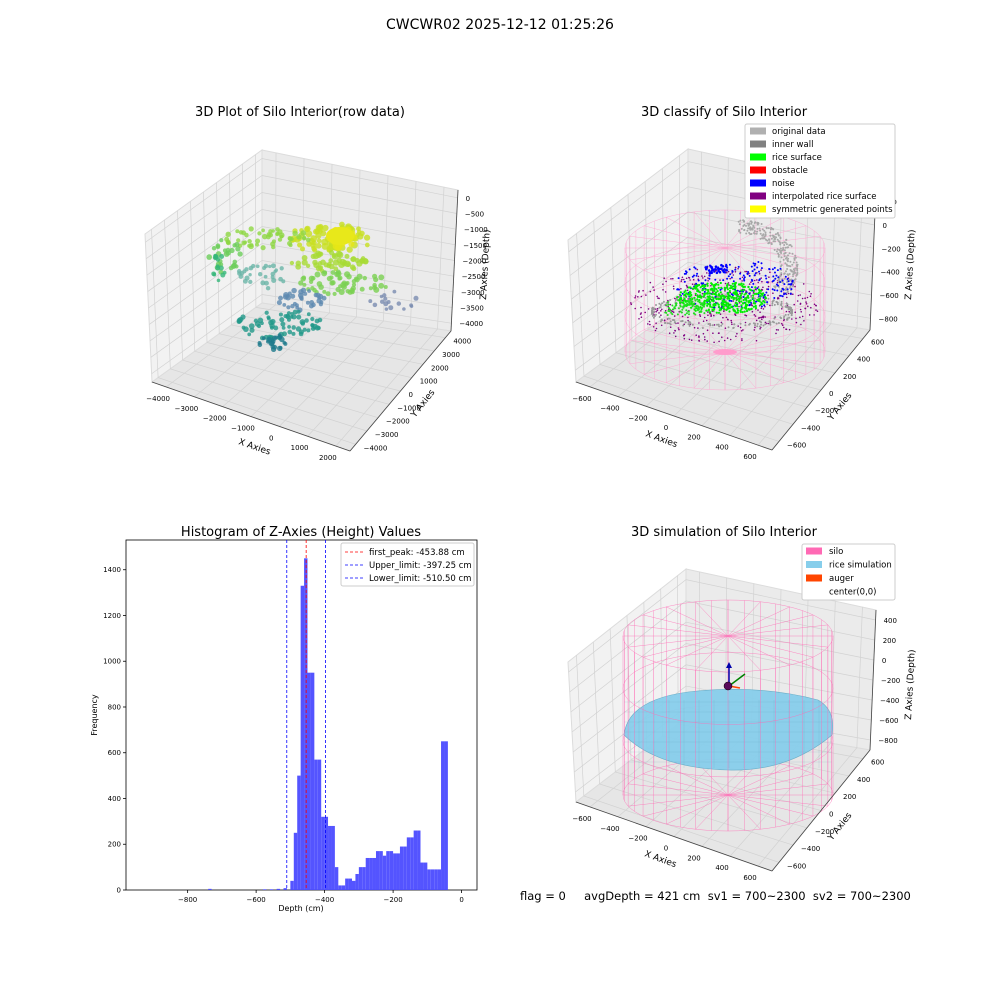 This screenshot has height=1000, width=1000. What do you see at coordinates (301, 532) in the screenshot?
I see `hist-title: Histogram of Z-Axies (Height) Values` at bounding box center [301, 532].